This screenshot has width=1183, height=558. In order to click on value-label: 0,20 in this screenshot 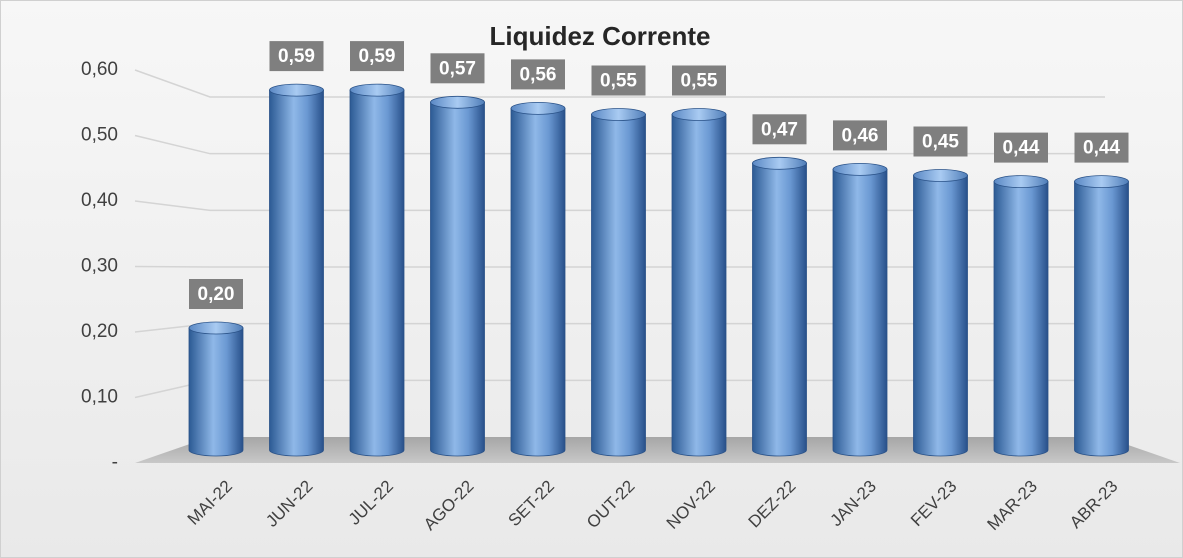, I will do `click(216, 294)`.